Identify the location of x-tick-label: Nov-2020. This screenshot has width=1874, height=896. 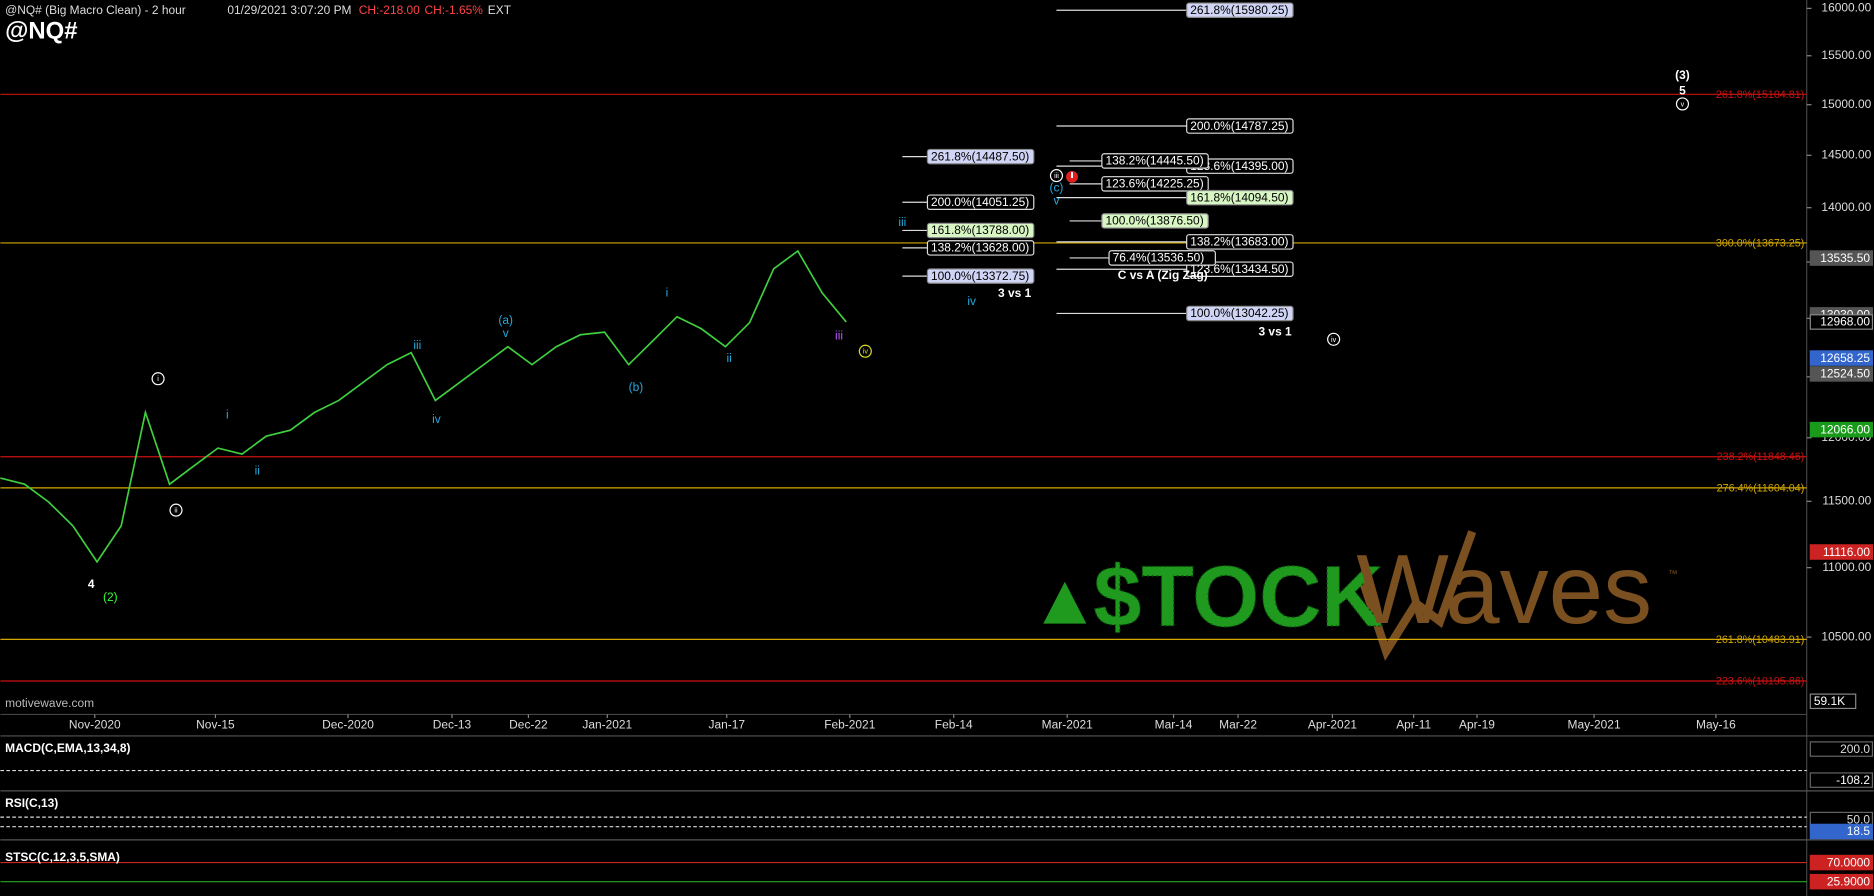
(95, 724).